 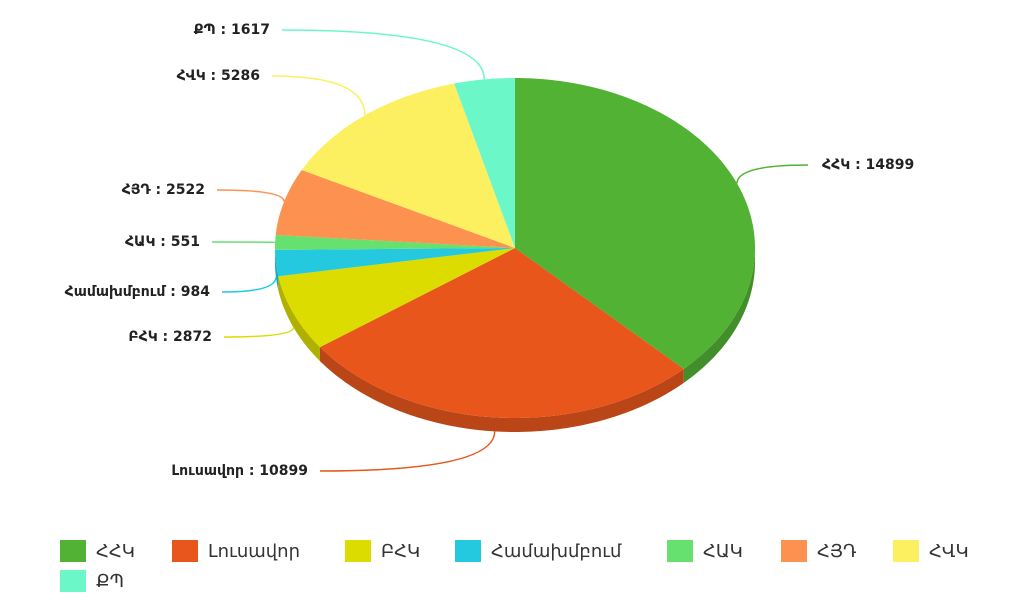 I want to click on data-label: ՀՅԴ : 2522, so click(x=163, y=190).